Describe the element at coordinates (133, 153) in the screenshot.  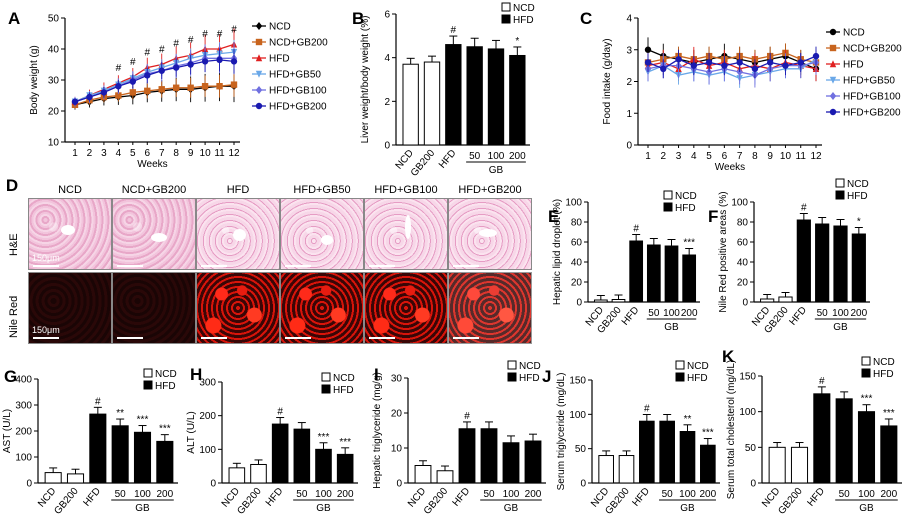
I see `chart-a-x-tick-label: 5` at that location.